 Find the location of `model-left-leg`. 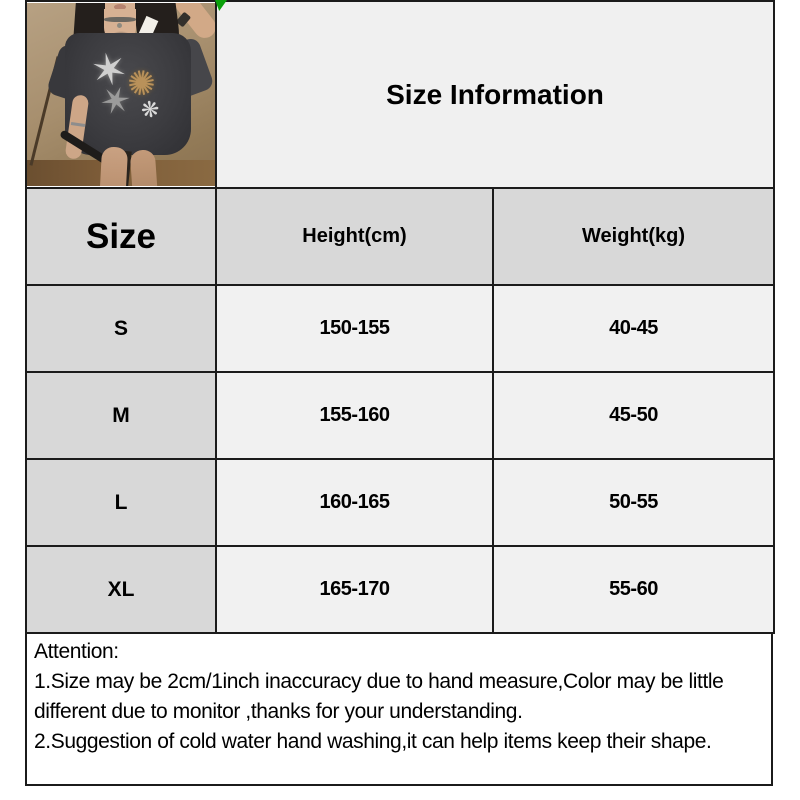

model-left-leg is located at coordinates (114, 166).